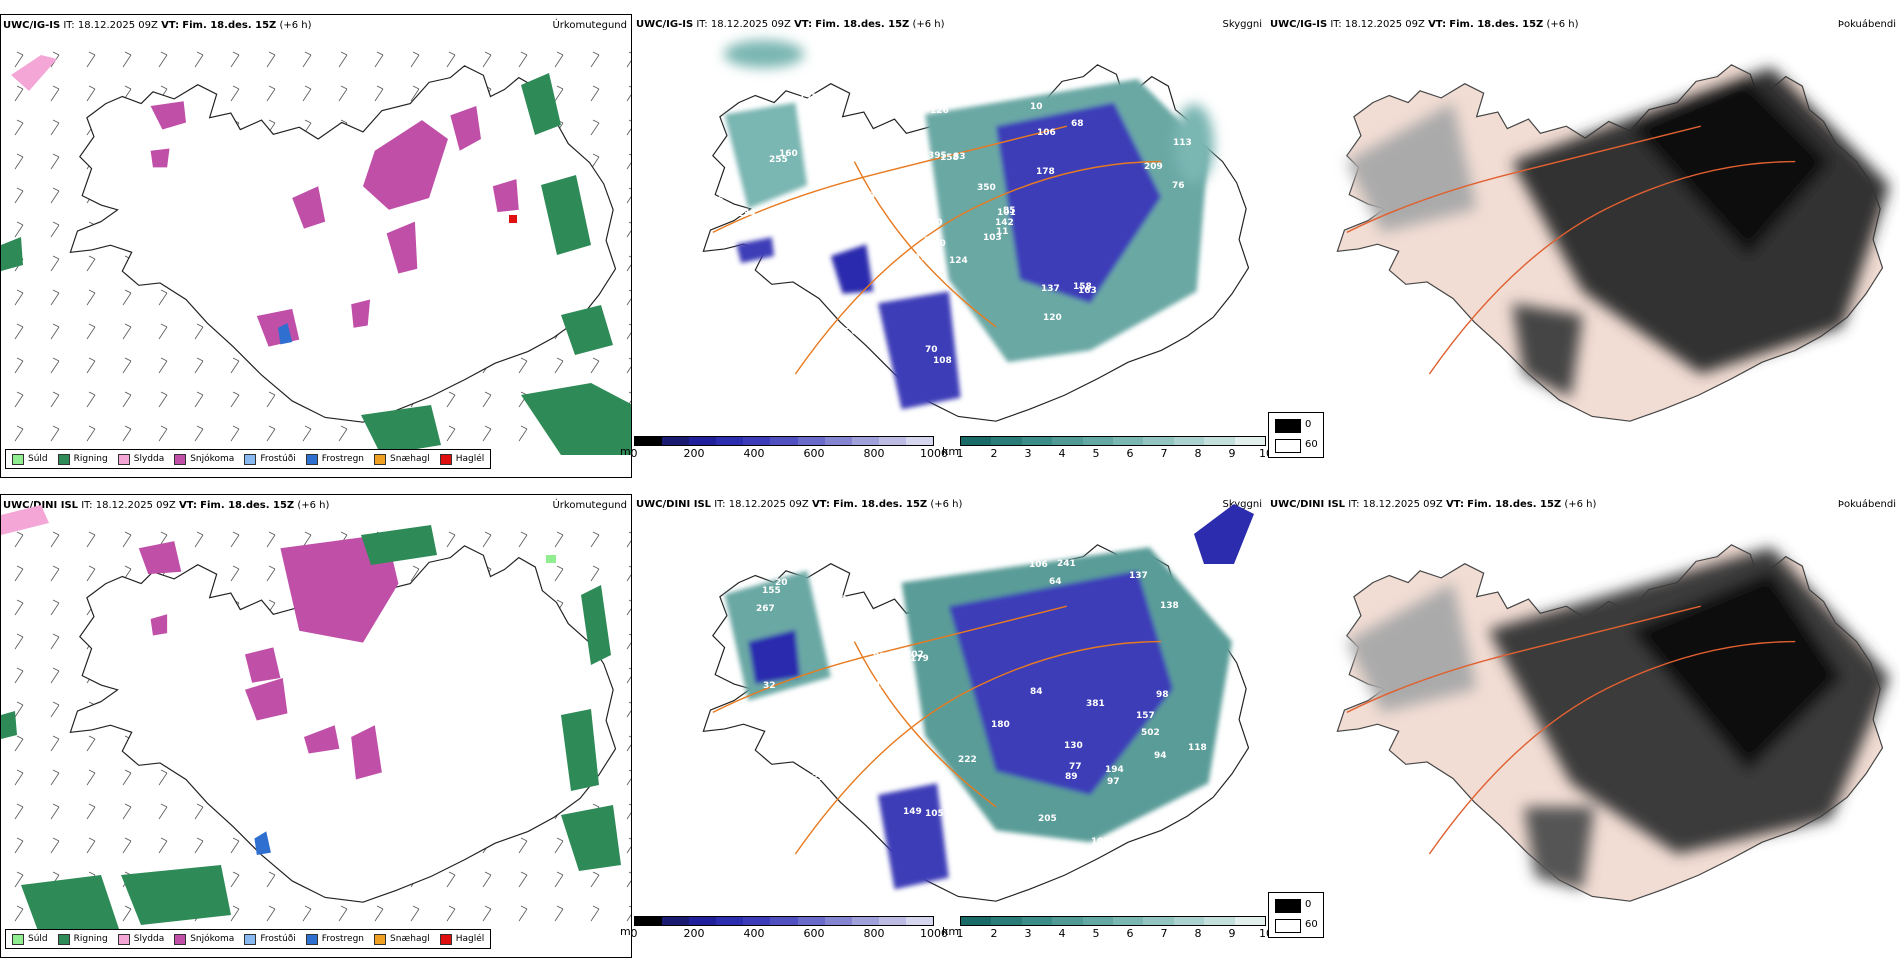  Describe the element at coordinates (694, 453) in the screenshot. I see `colorbar-tick: 200` at that location.